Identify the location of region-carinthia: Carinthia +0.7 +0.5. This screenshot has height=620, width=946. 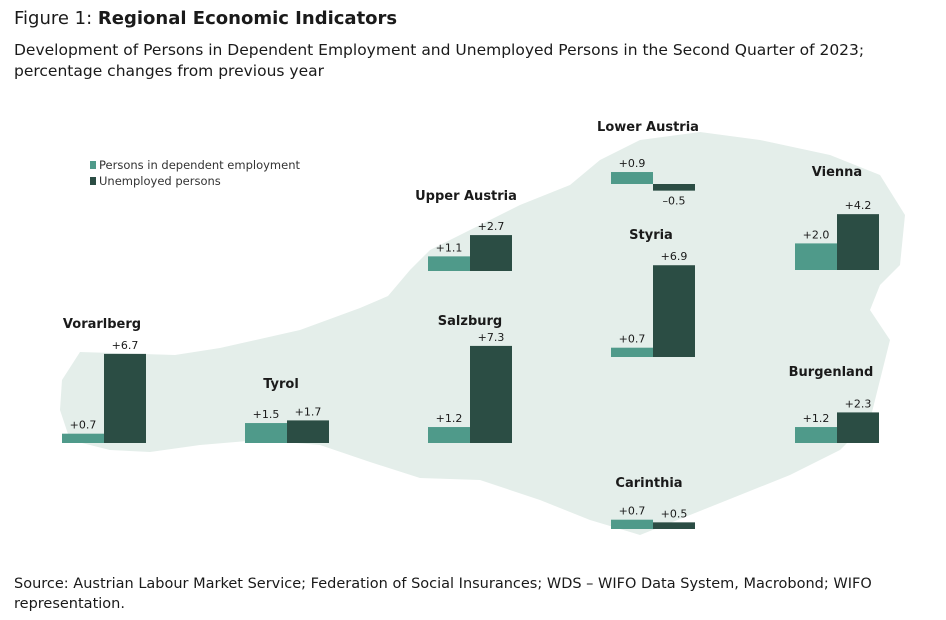
(653, 502).